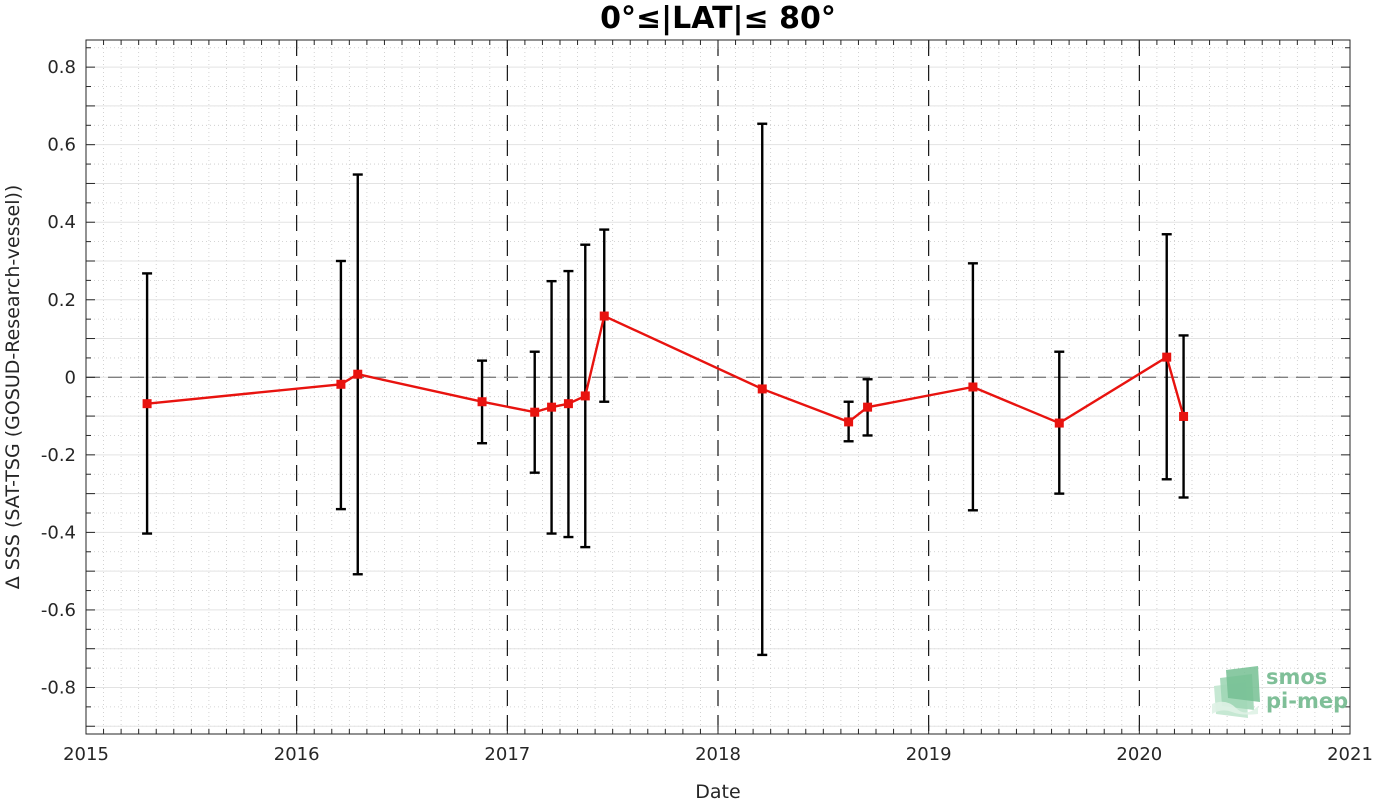  Describe the element at coordinates (1296, 677) in the screenshot. I see `logo-line1: smos` at that location.